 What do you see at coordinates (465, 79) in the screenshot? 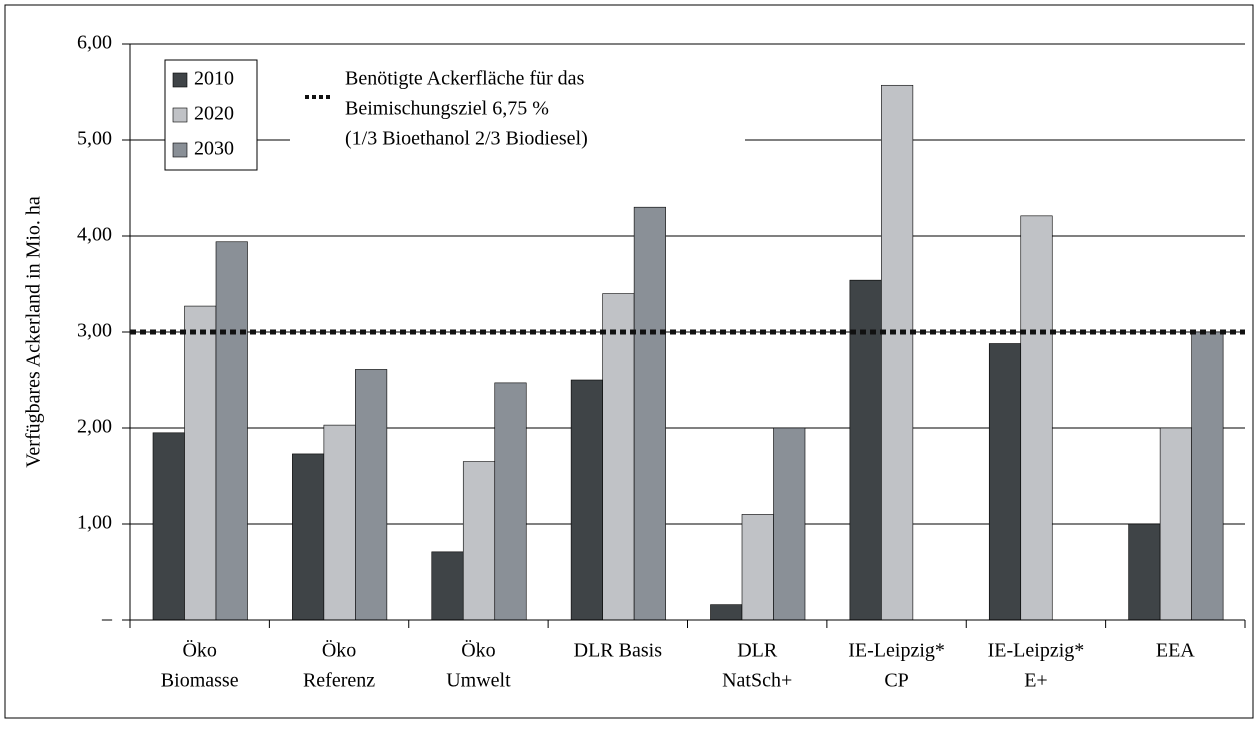
I see `legend-reference-label: Benötigte Ackerfläche für das` at bounding box center [465, 79].